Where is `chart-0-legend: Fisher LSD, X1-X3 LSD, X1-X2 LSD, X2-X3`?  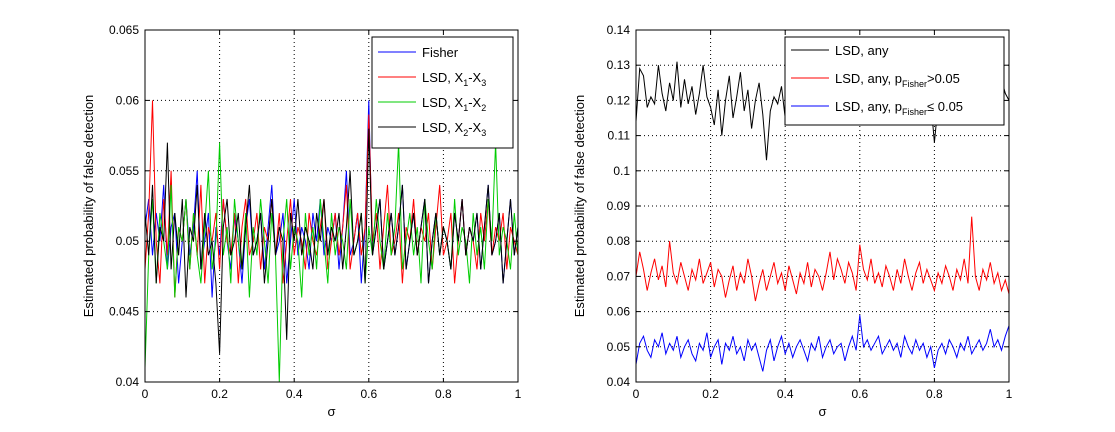 chart-0-legend: Fisher LSD, X1-X3 LSD, X1-X2 LSD, X2-X3 is located at coordinates (442, 92).